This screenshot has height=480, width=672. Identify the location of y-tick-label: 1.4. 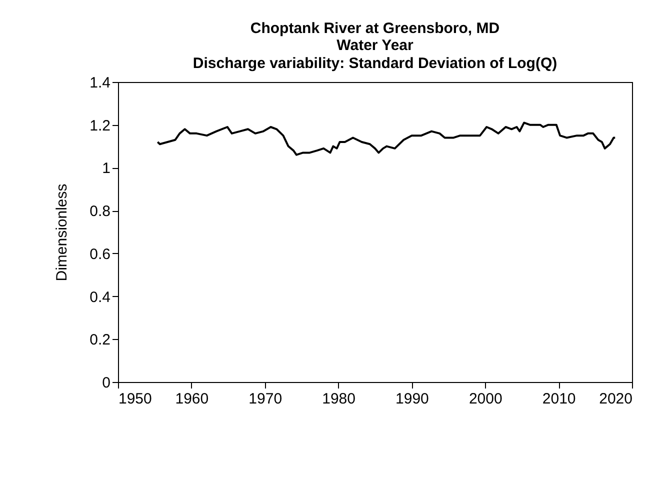
(100, 83).